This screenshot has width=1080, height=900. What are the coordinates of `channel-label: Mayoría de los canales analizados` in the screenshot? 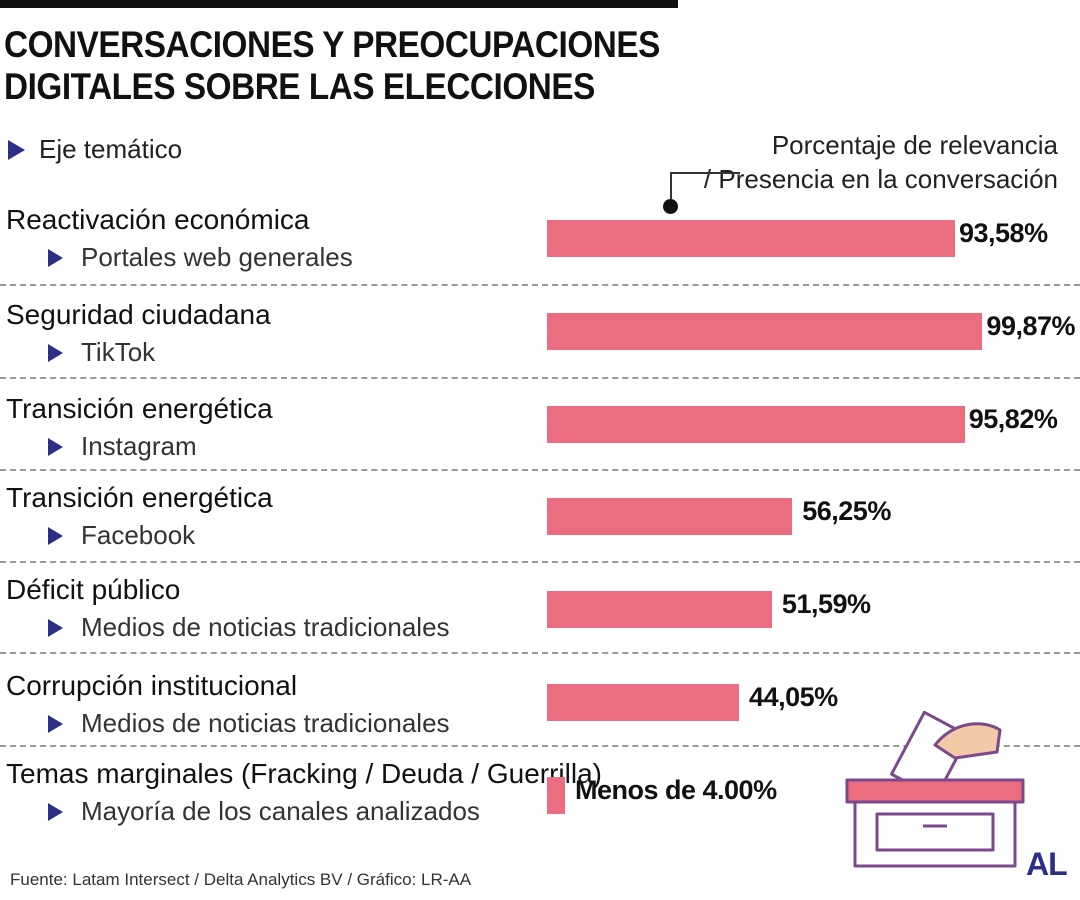 It's located at (264, 811).